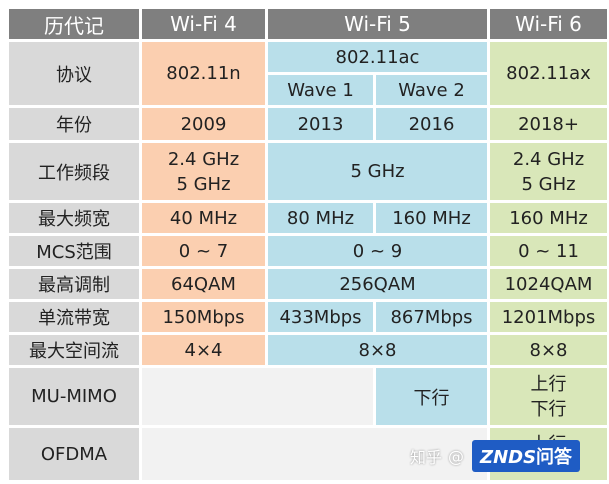 This screenshot has height=484, width=609. I want to click on cell-modulation-wifi5: 256QAM, so click(378, 284).